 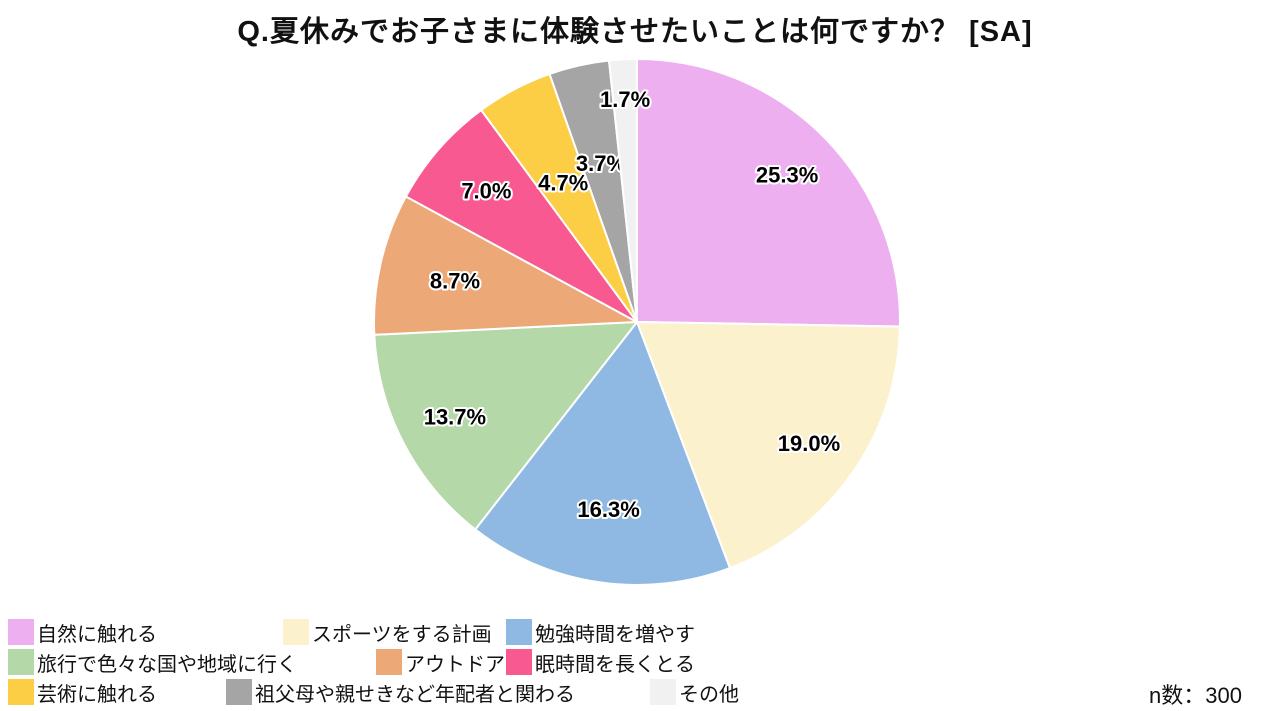 I want to click on legend-label: アウトドア, so click(x=455, y=664).